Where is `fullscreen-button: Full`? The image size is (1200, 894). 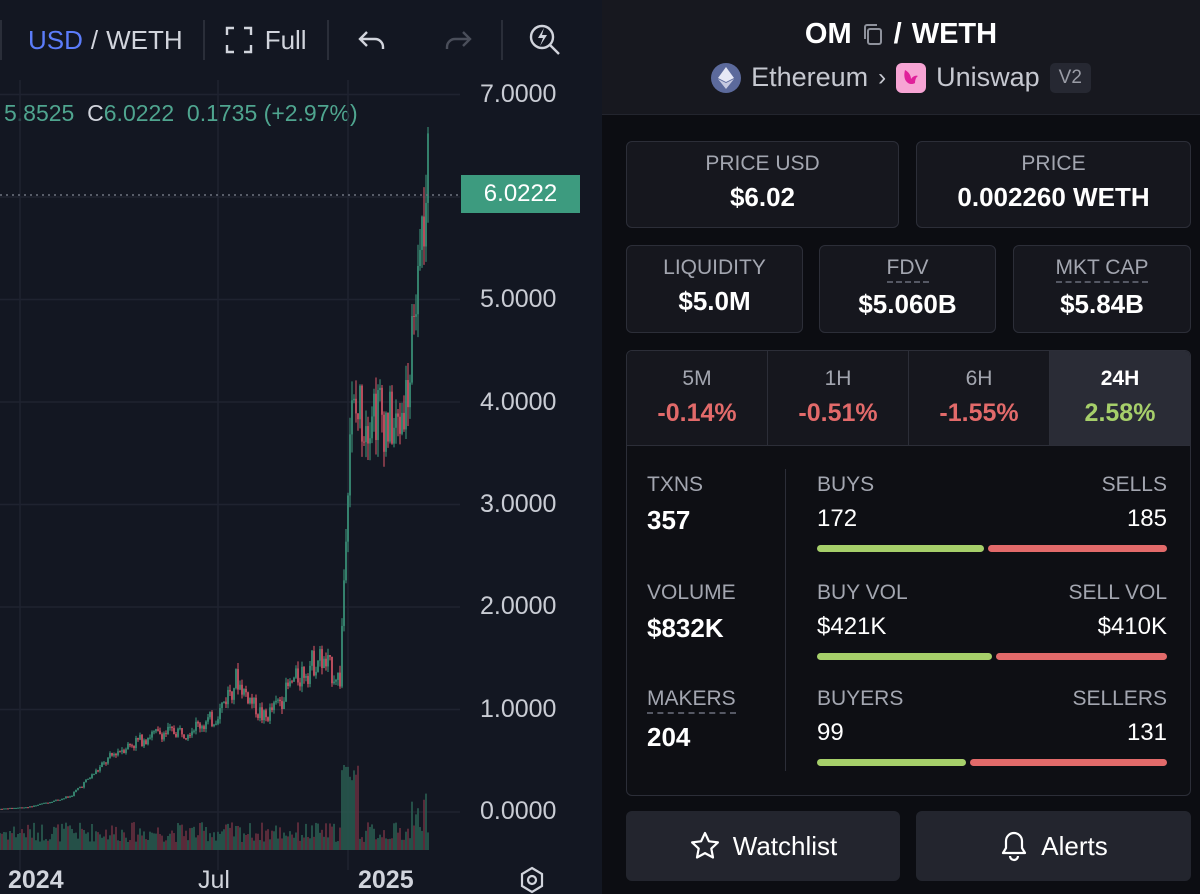 fullscreen-button: Full is located at coordinates (266, 40).